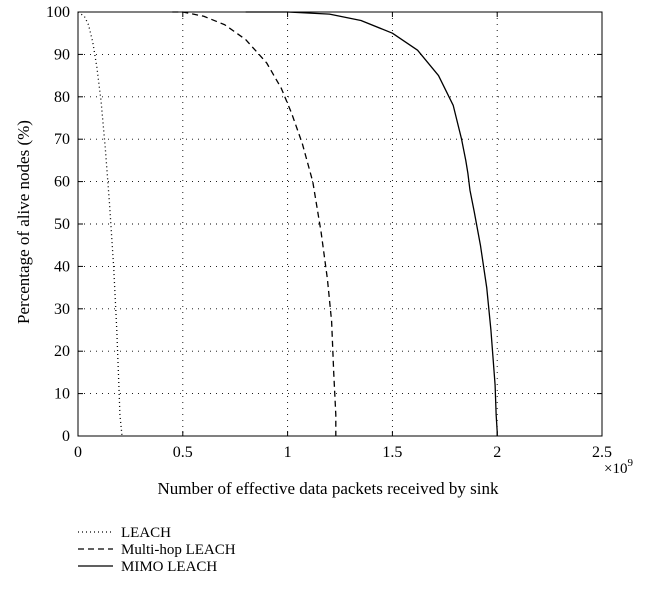  Describe the element at coordinates (23, 222) in the screenshot. I see `y-axis-title: Percentage of alive nodes (%)` at that location.